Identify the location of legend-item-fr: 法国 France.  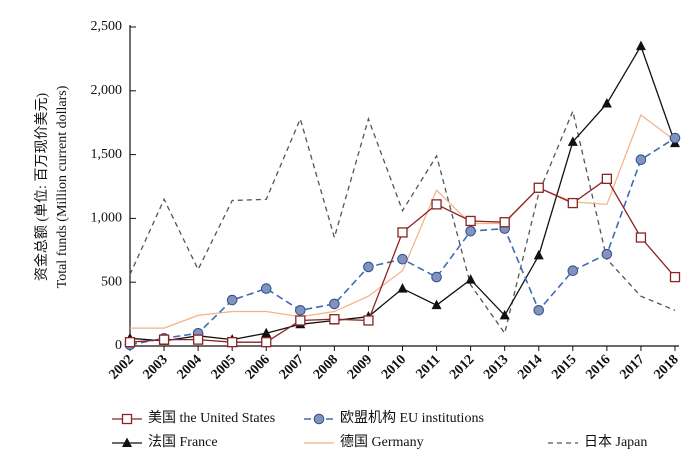
(165, 442).